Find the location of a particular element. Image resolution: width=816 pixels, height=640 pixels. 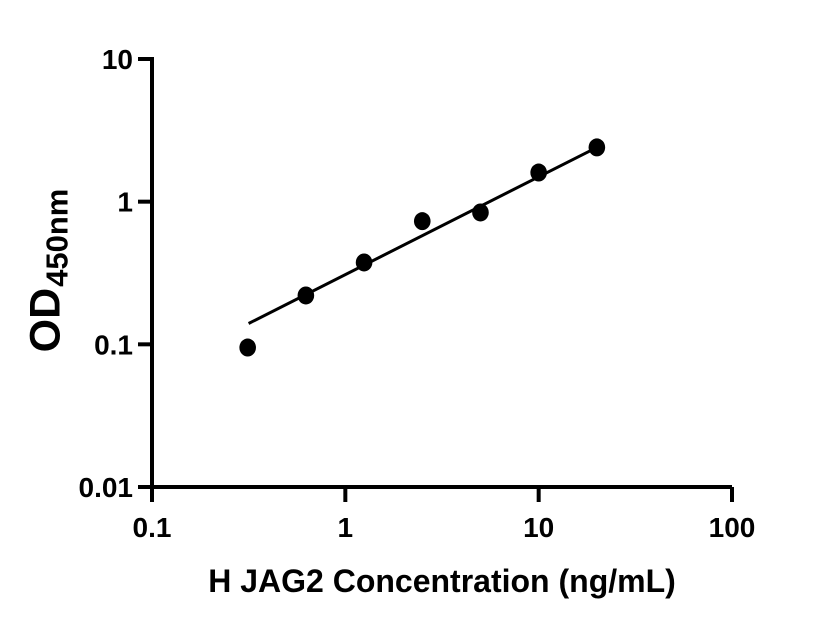

y-axis-title-main: OD is located at coordinates (45, 320).